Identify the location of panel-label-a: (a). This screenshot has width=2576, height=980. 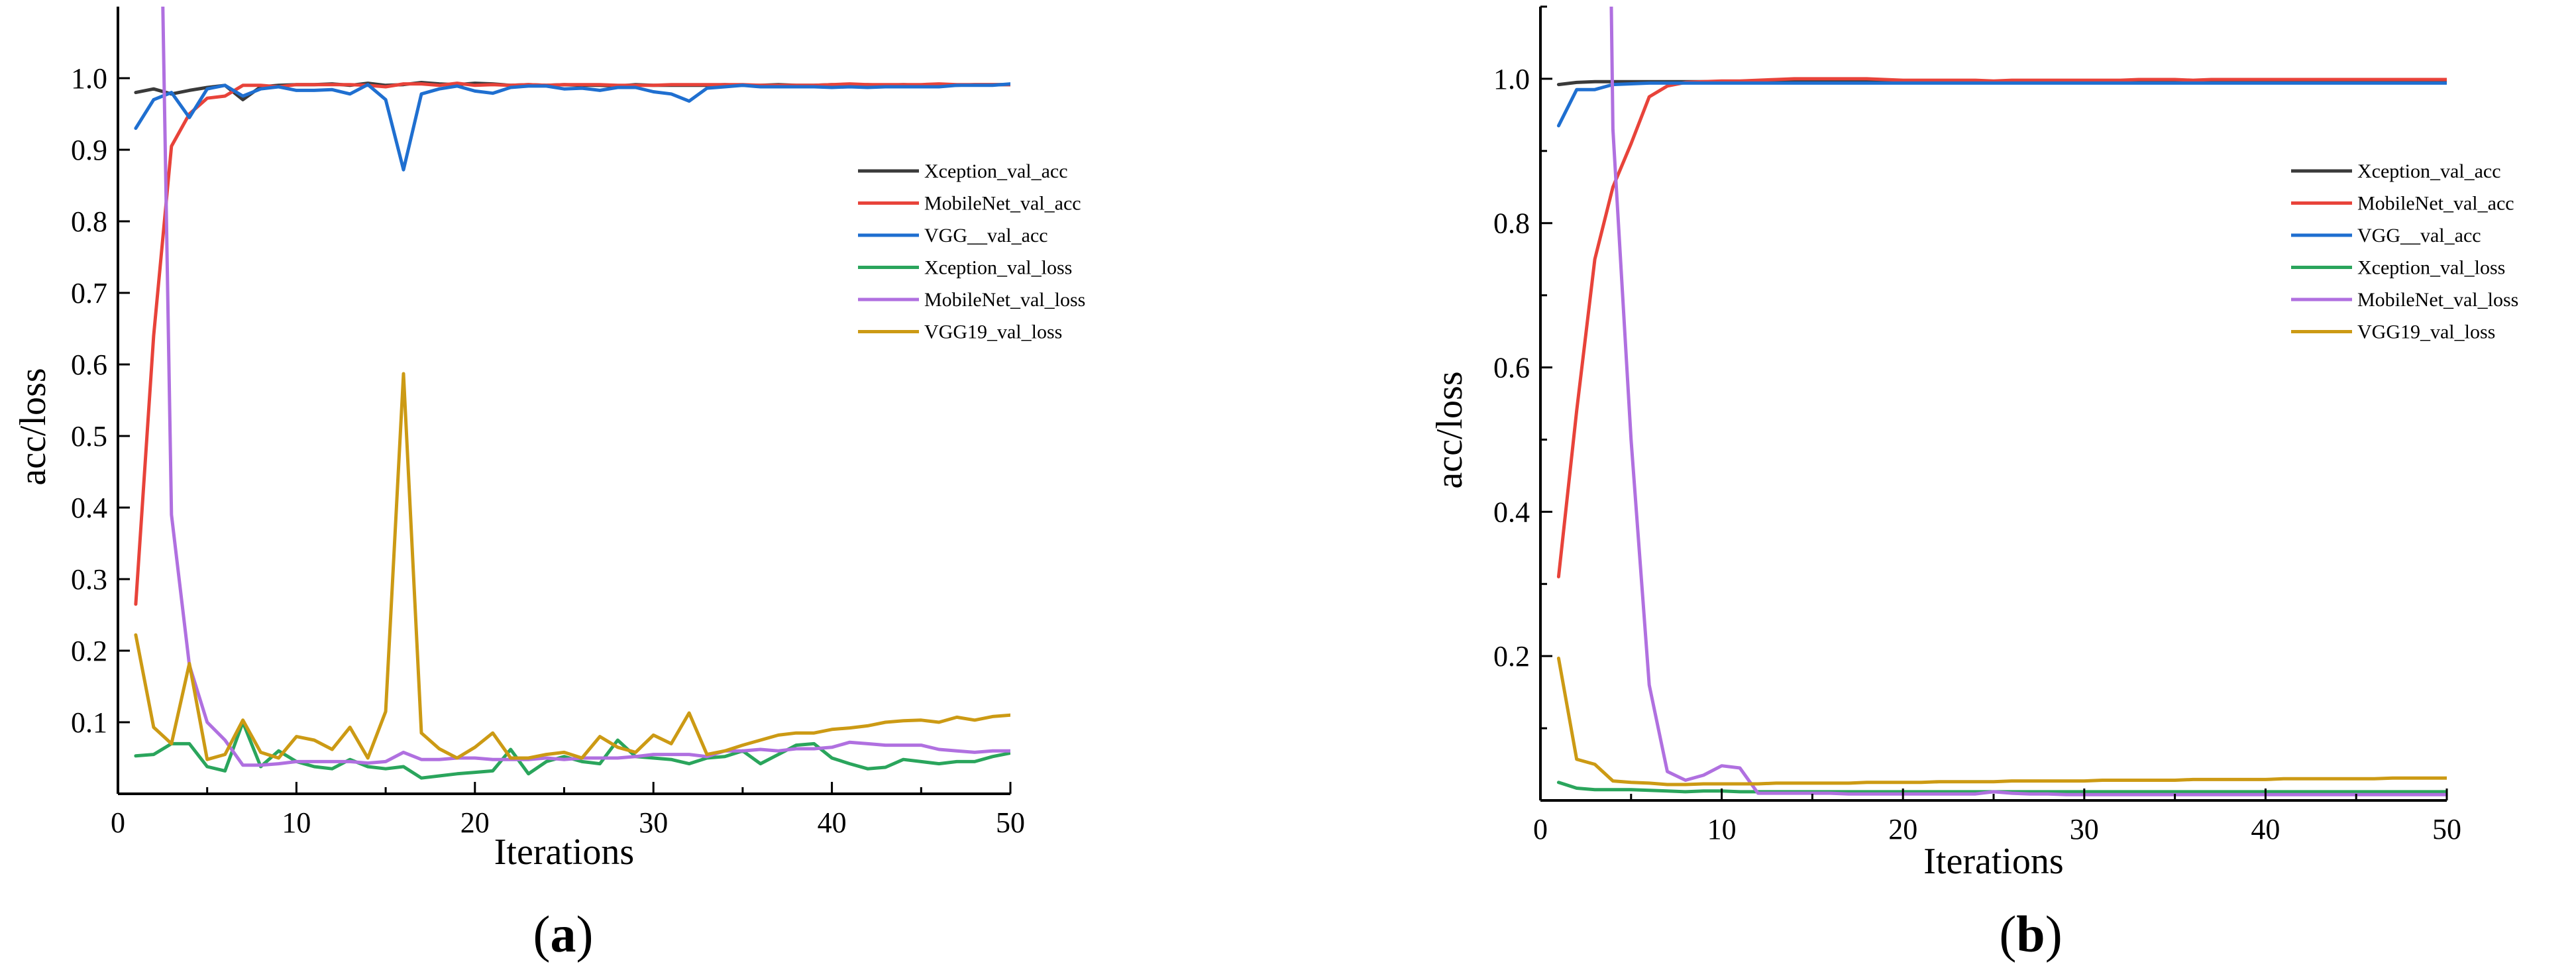
(563, 934).